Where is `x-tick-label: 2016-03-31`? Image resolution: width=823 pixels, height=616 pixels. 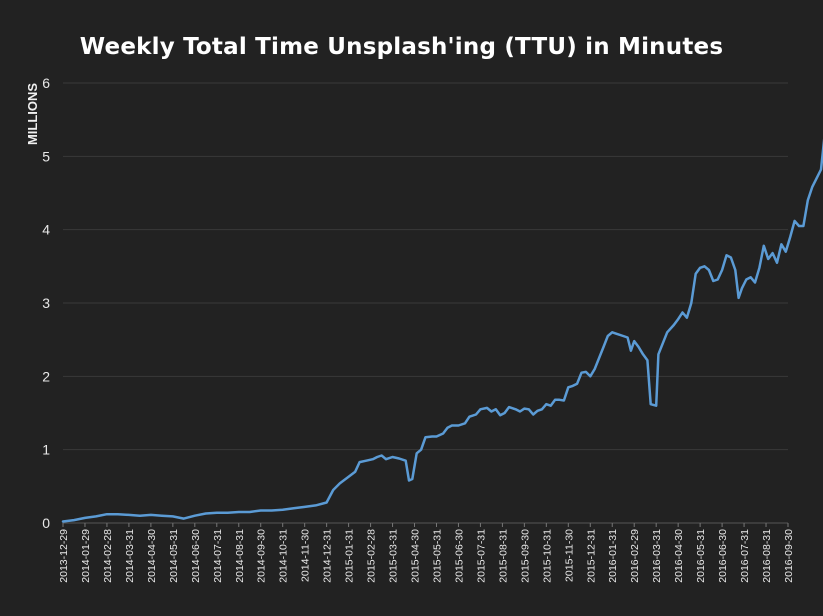 x-tick-label: 2016-03-31 is located at coordinates (657, 556).